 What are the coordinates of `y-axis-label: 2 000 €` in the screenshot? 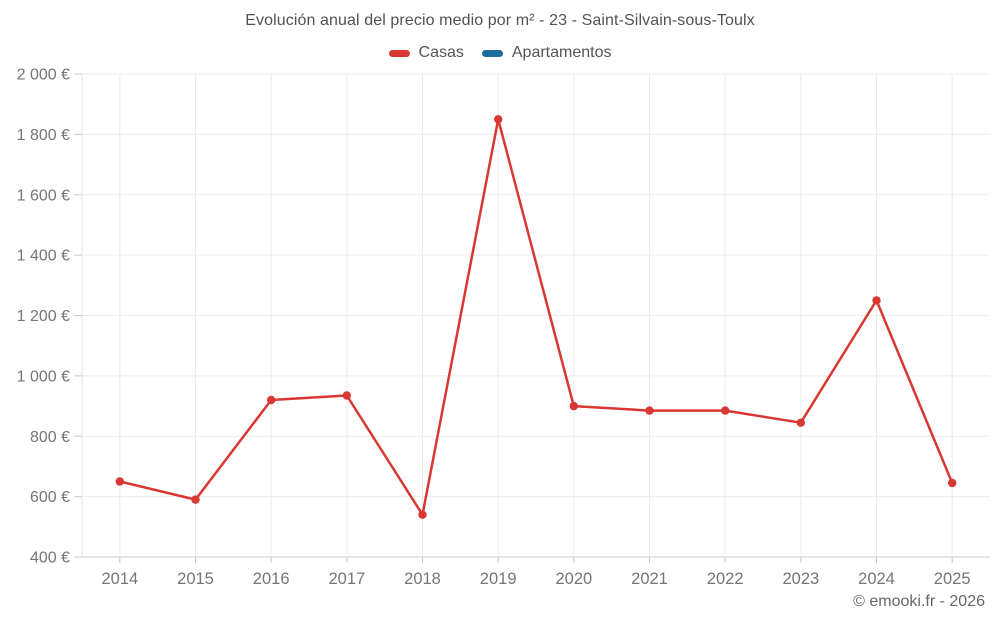 It's located at (43, 75).